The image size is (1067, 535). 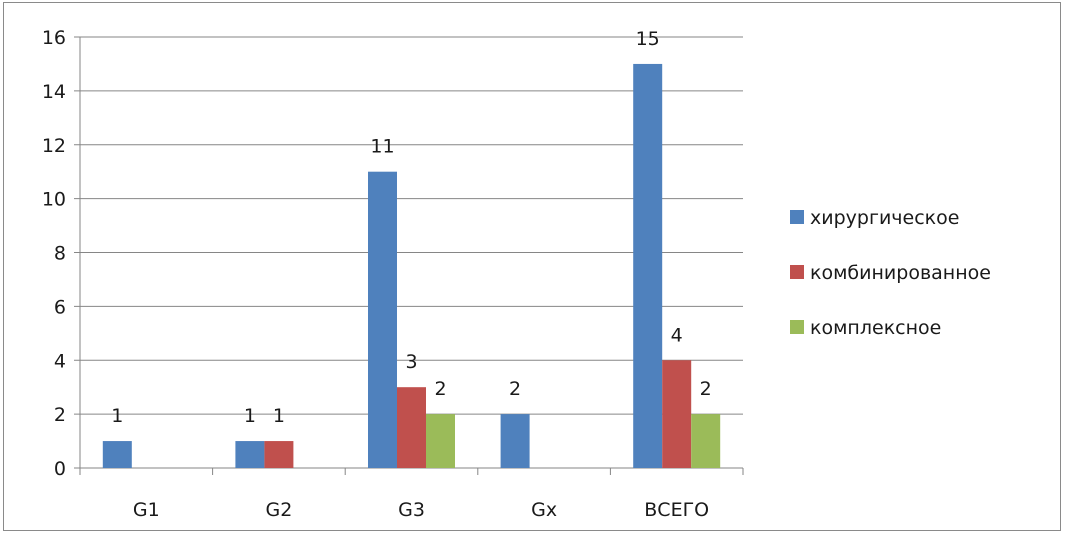 What do you see at coordinates (60, 307) in the screenshot?
I see `y-tick-label: 6` at bounding box center [60, 307].